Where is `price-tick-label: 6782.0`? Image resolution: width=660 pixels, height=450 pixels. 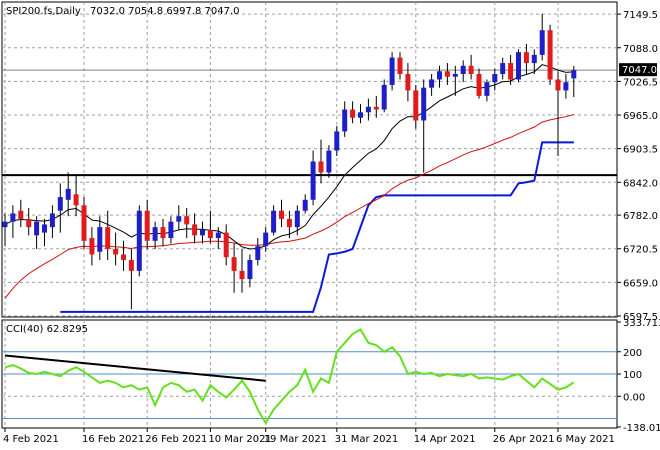 price-tick-label: 6782.0 is located at coordinates (640, 216).